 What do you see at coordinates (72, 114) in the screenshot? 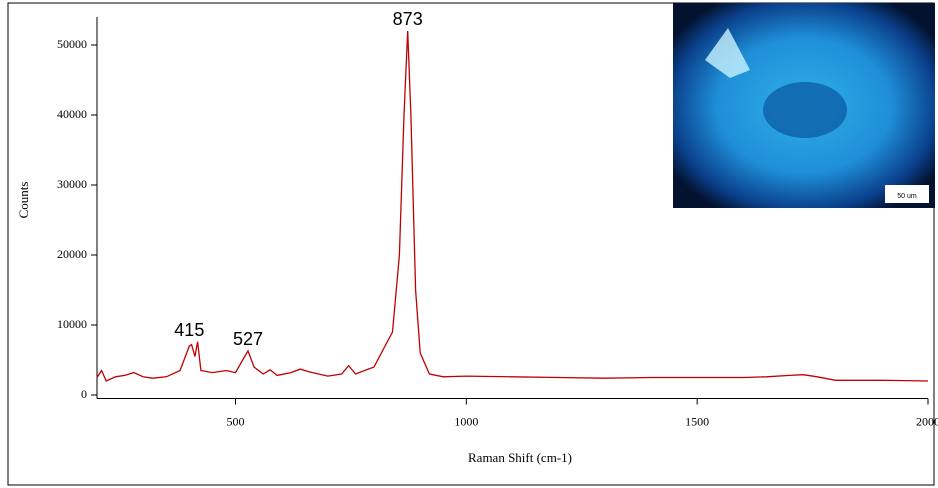
I see `y-tick-label: 40000` at bounding box center [72, 114].